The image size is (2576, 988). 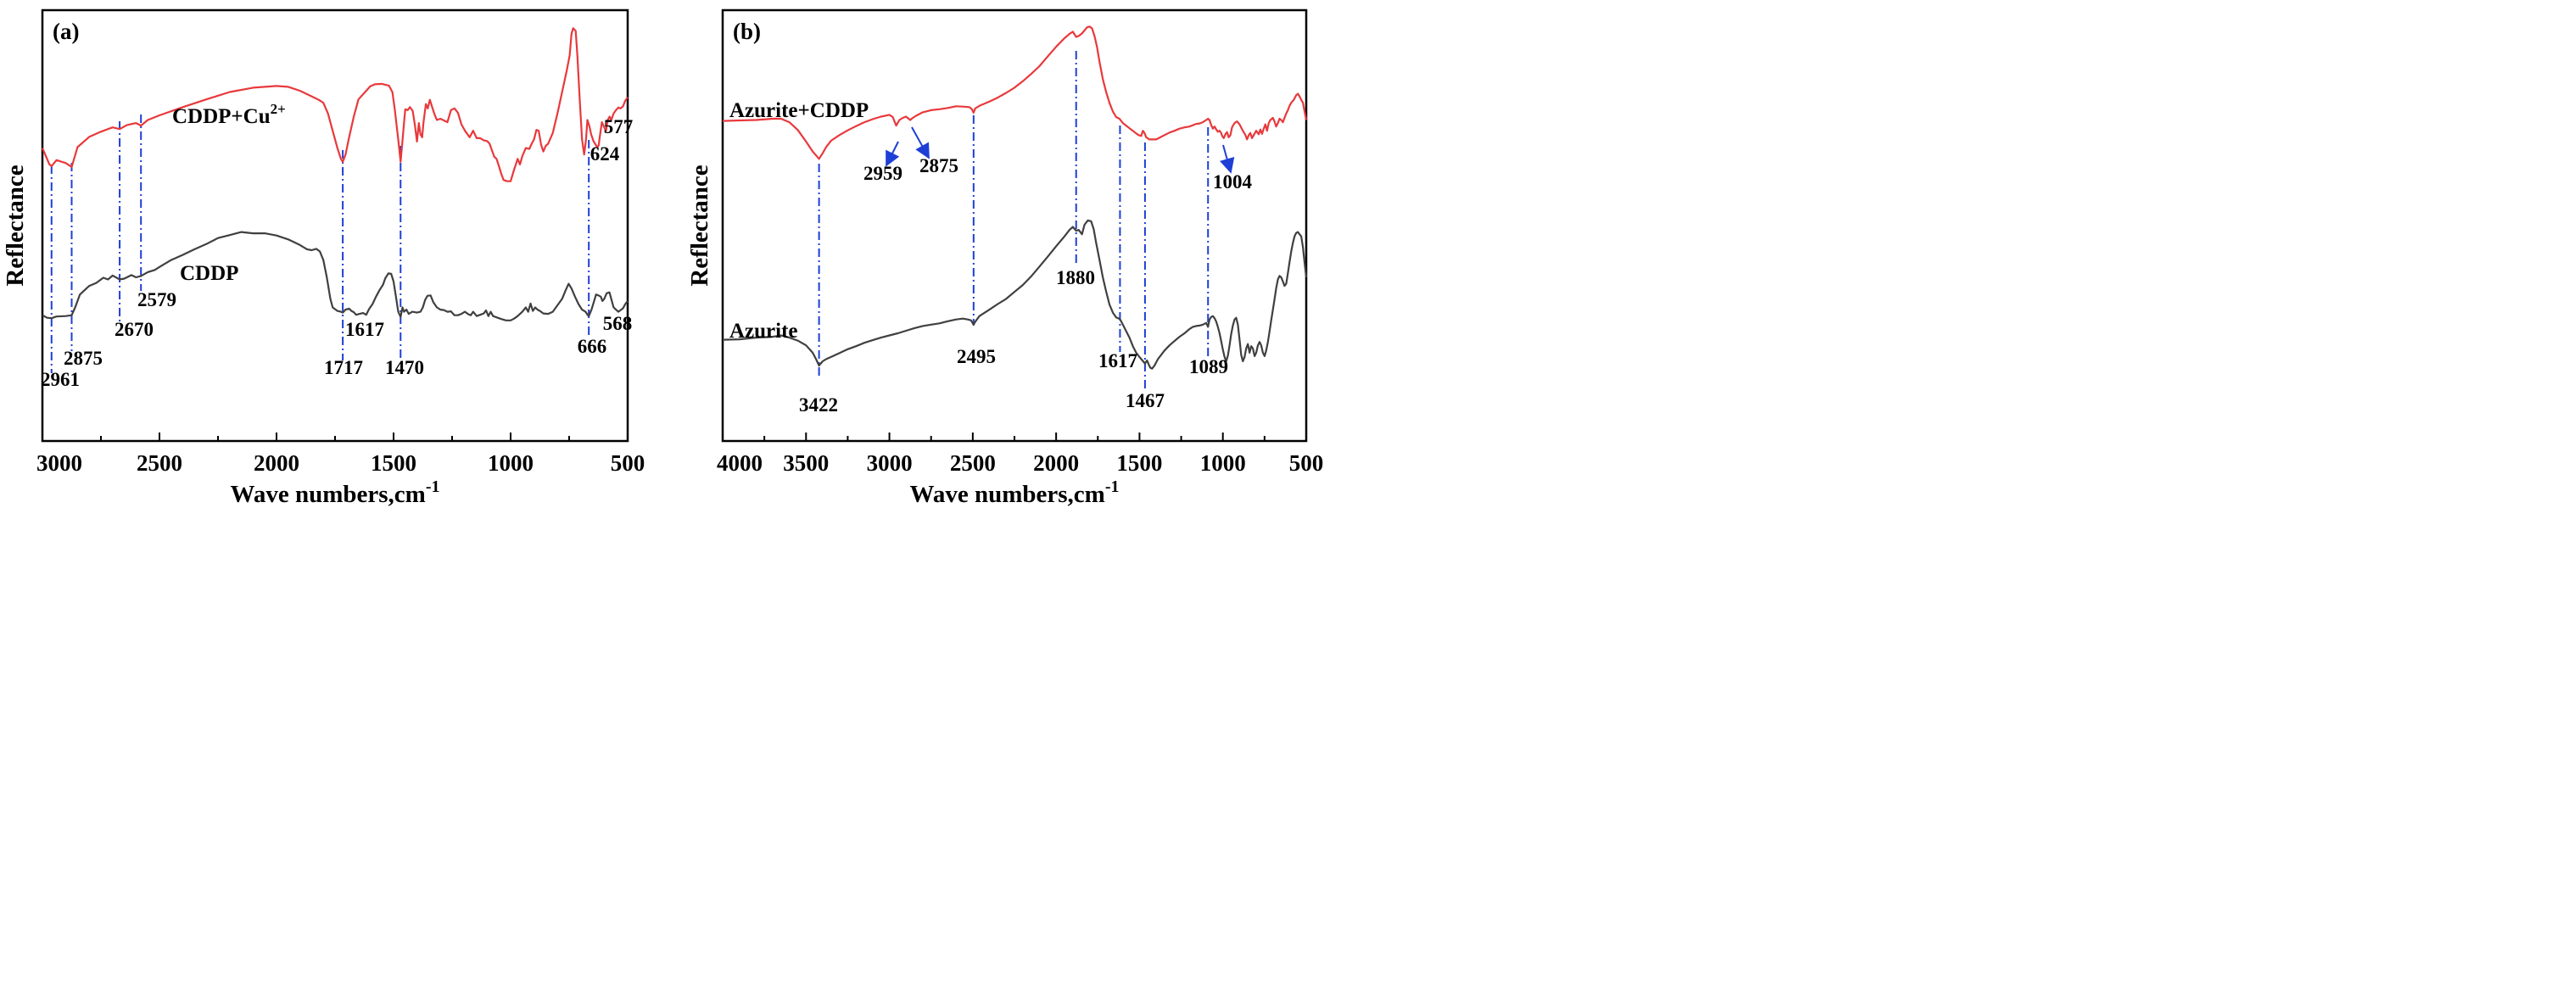 What do you see at coordinates (747, 32) in the screenshot?
I see `panel-label: (b)` at bounding box center [747, 32].